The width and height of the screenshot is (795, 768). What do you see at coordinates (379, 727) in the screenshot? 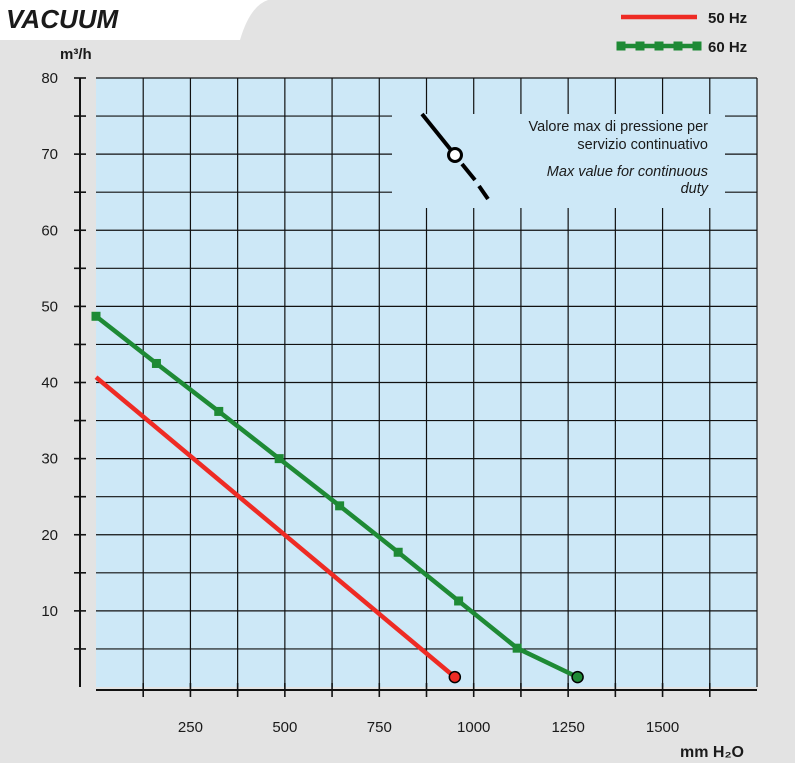
I see `x-tick-label: 750` at bounding box center [379, 727].